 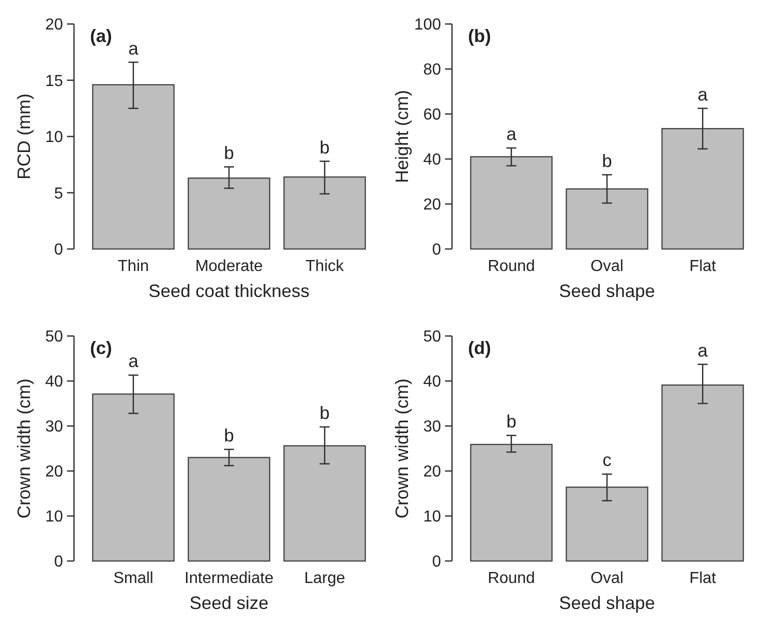 I want to click on y-tick-label: 80, so click(x=432, y=70).